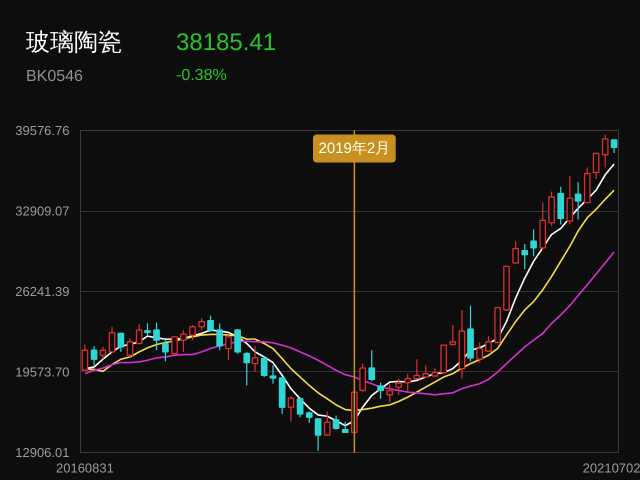 This screenshot has height=480, width=640. I want to click on x-tick-label: 20210702, so click(611, 468).